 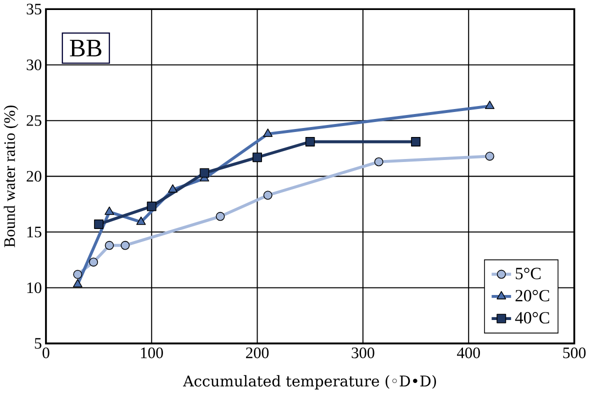 What do you see at coordinates (34, 287) in the screenshot?
I see `y-tick-label: 10` at bounding box center [34, 287].